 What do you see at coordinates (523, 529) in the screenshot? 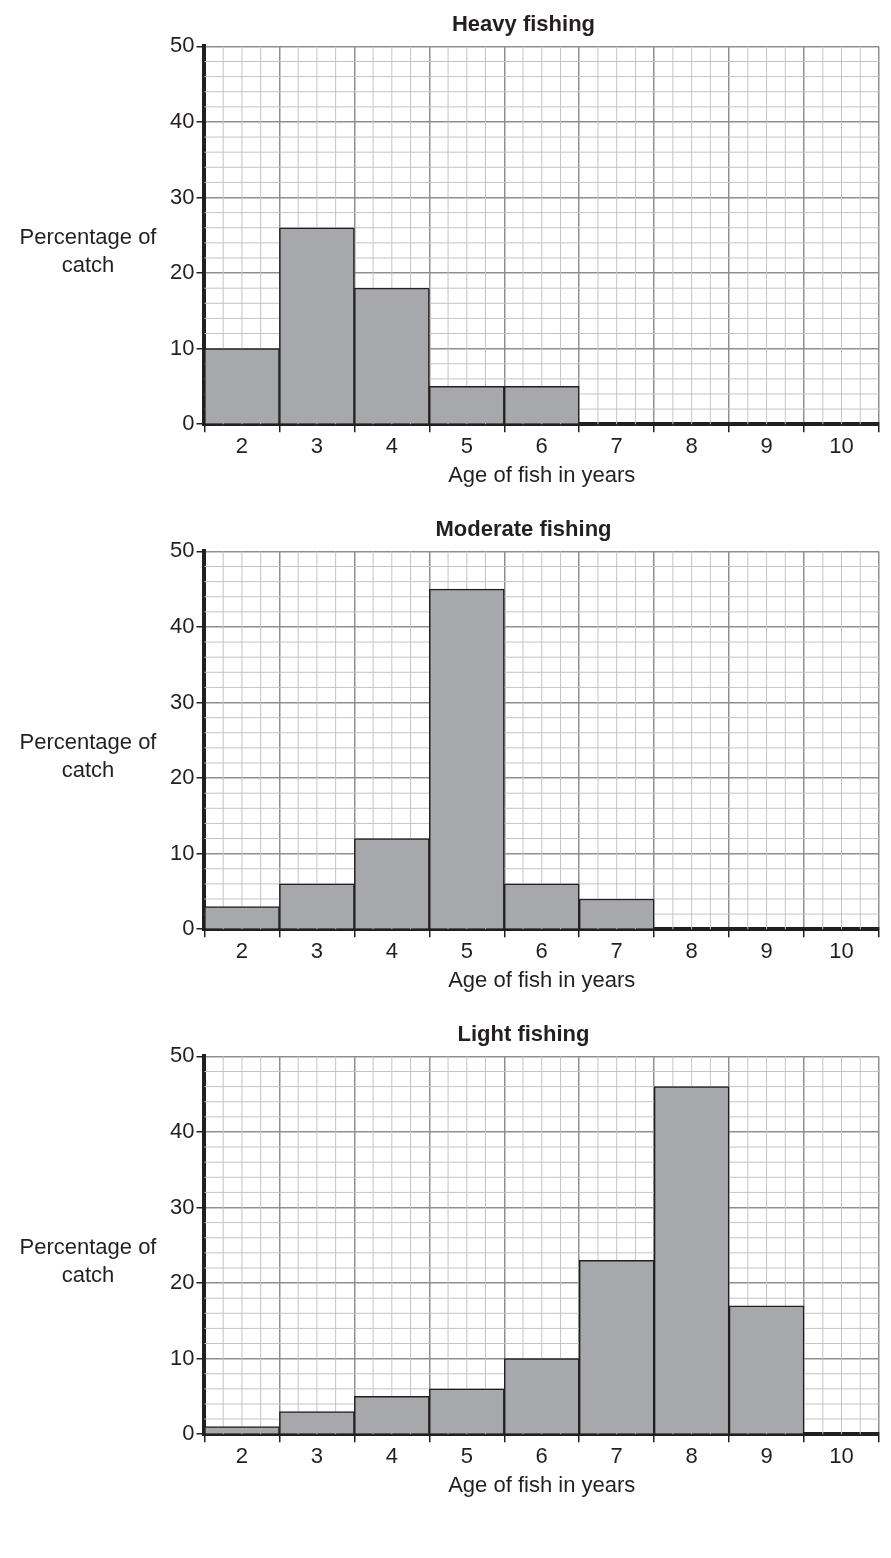
I see `chart-title: Moderate fishing` at bounding box center [523, 529].